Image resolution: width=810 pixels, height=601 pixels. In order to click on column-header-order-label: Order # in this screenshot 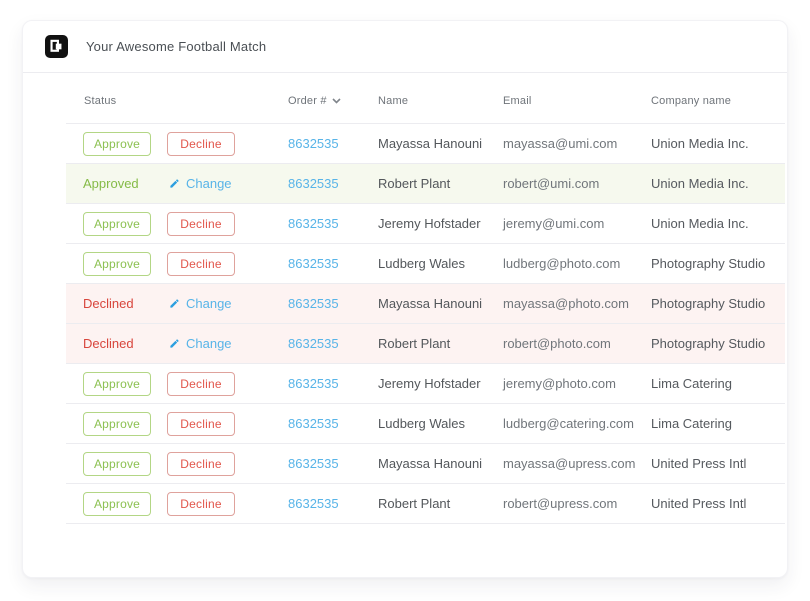, I will do `click(307, 101)`.